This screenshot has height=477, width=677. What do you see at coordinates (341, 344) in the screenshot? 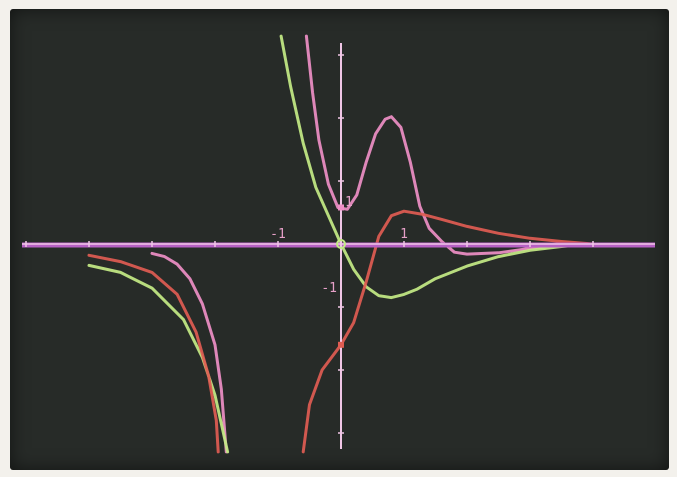
I see `red-axis-marker` at bounding box center [341, 344].